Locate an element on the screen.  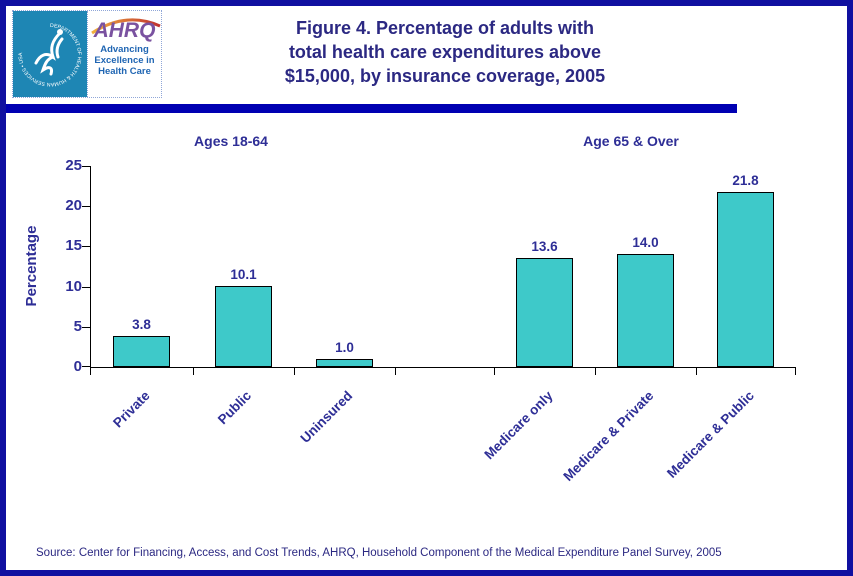
group-label-ages-18-64: Ages 18-64 is located at coordinates (231, 141).